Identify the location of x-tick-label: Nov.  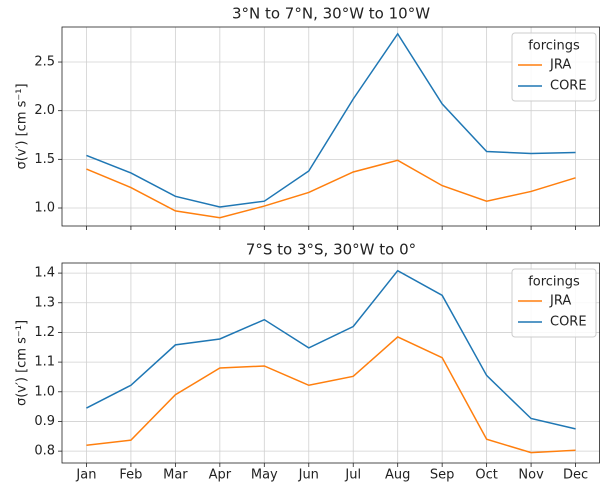
(531, 475).